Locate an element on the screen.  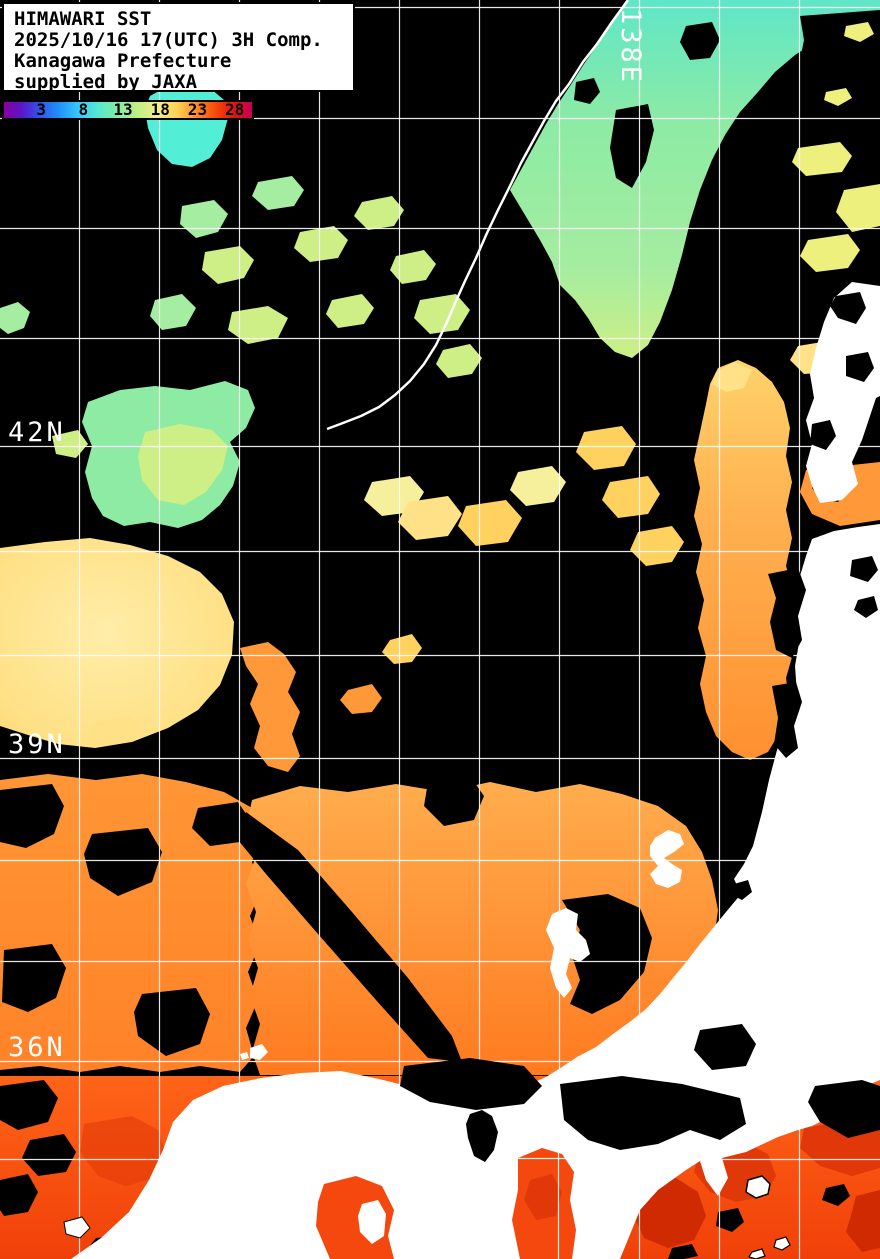
island-oki is located at coordinates (259, 1052).